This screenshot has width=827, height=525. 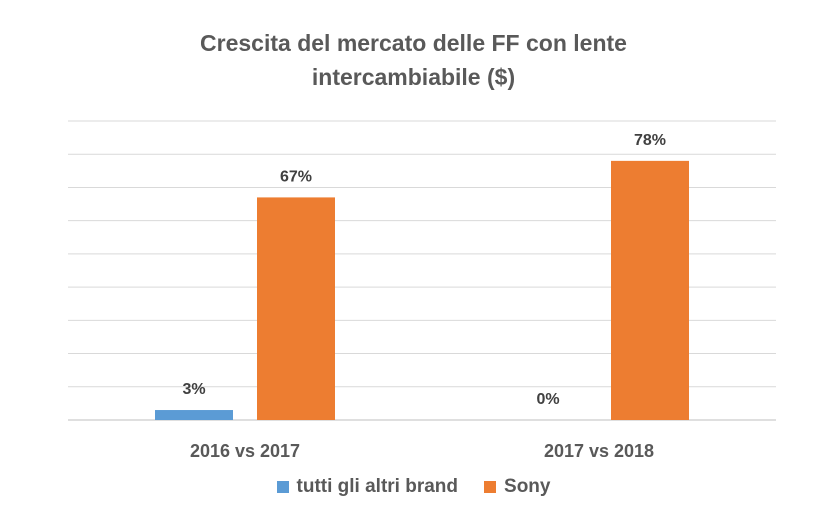 I want to click on chart-title-line-2: intercambiabile ($), so click(x=413, y=77).